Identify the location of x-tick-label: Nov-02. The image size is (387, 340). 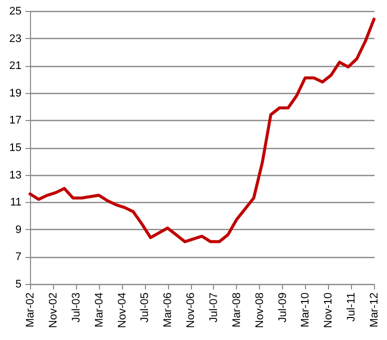
(54, 310).